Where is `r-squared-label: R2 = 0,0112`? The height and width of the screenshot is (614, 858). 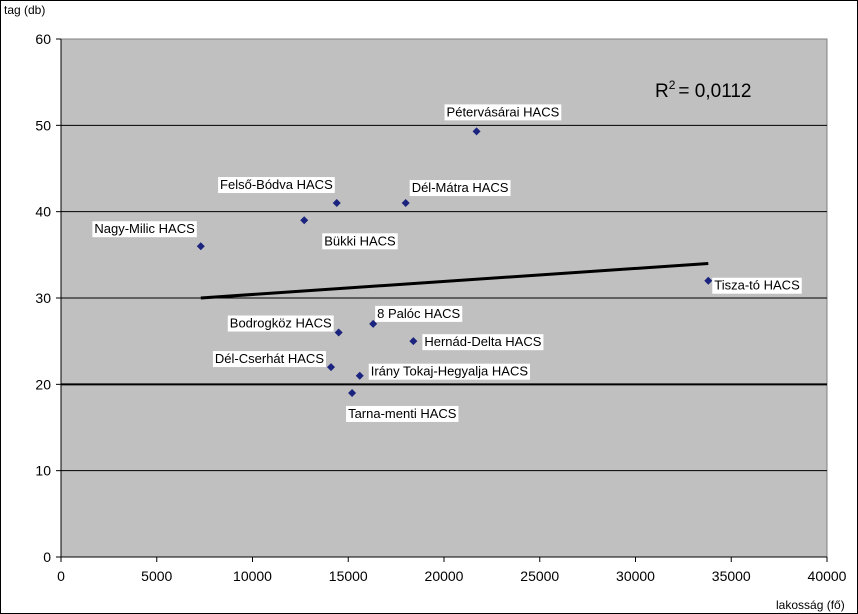
r-squared-label: R2 = 0,0112 is located at coordinates (703, 90).